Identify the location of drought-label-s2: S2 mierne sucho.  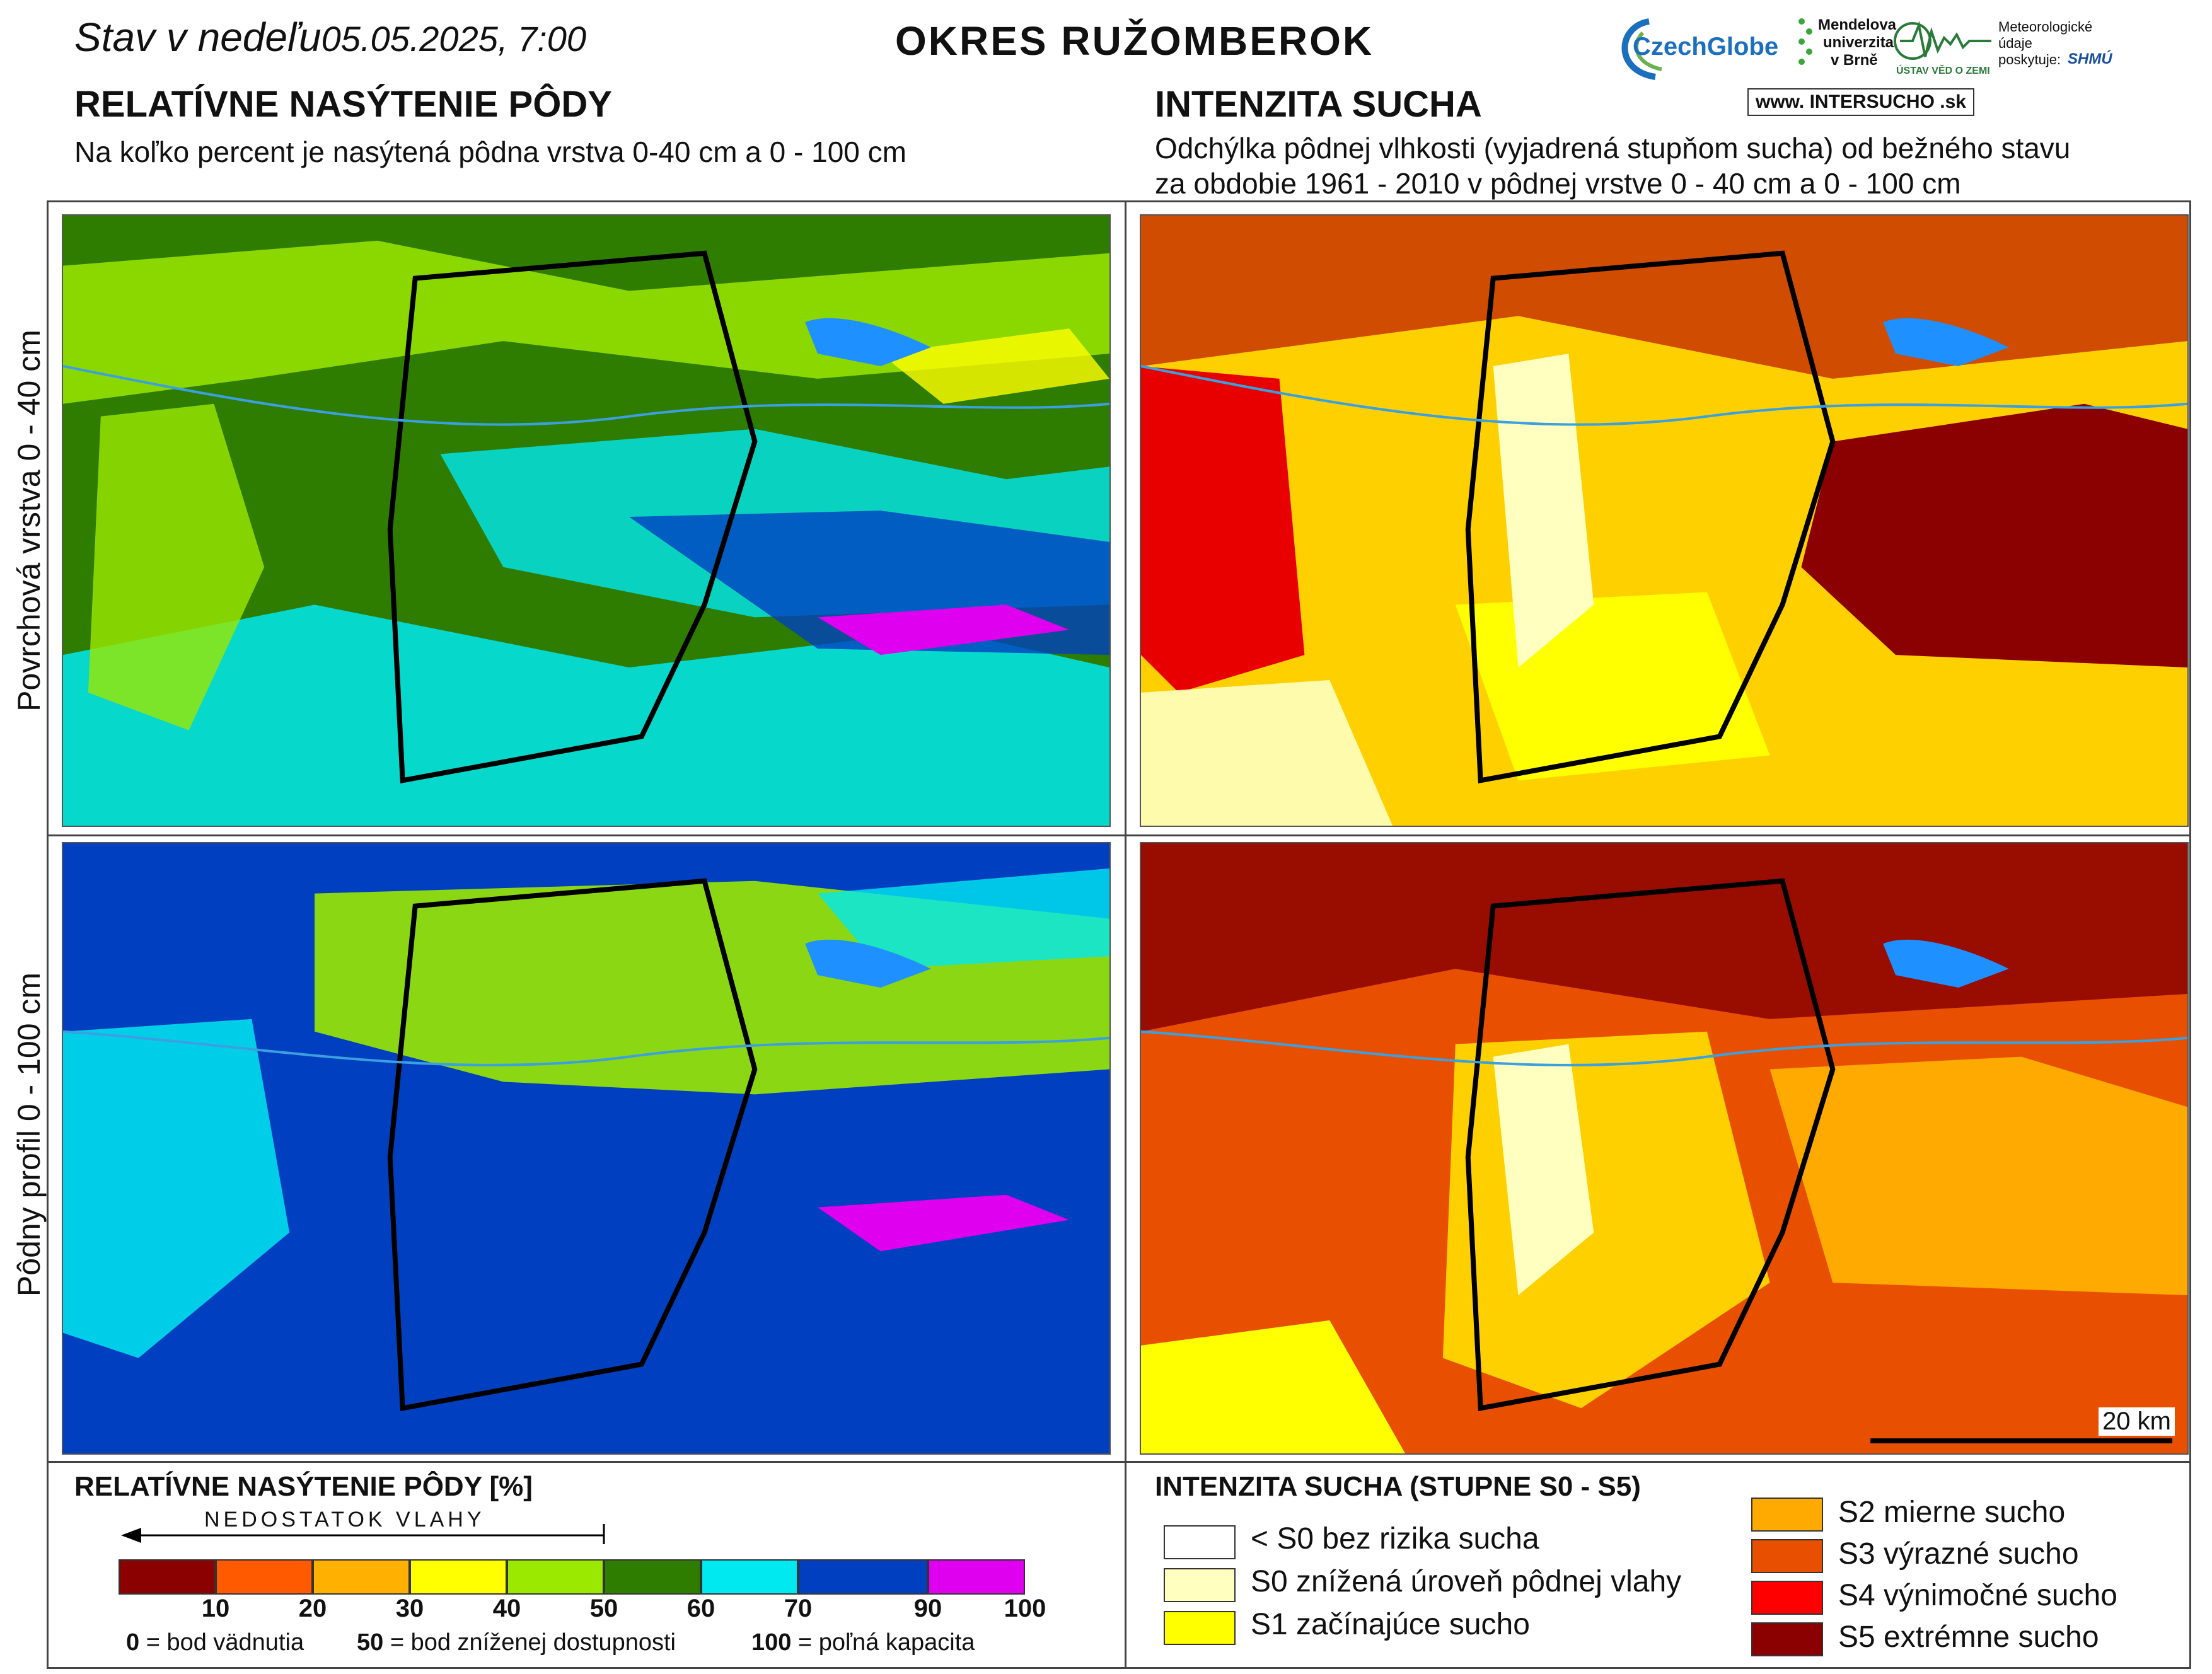
(1952, 1512).